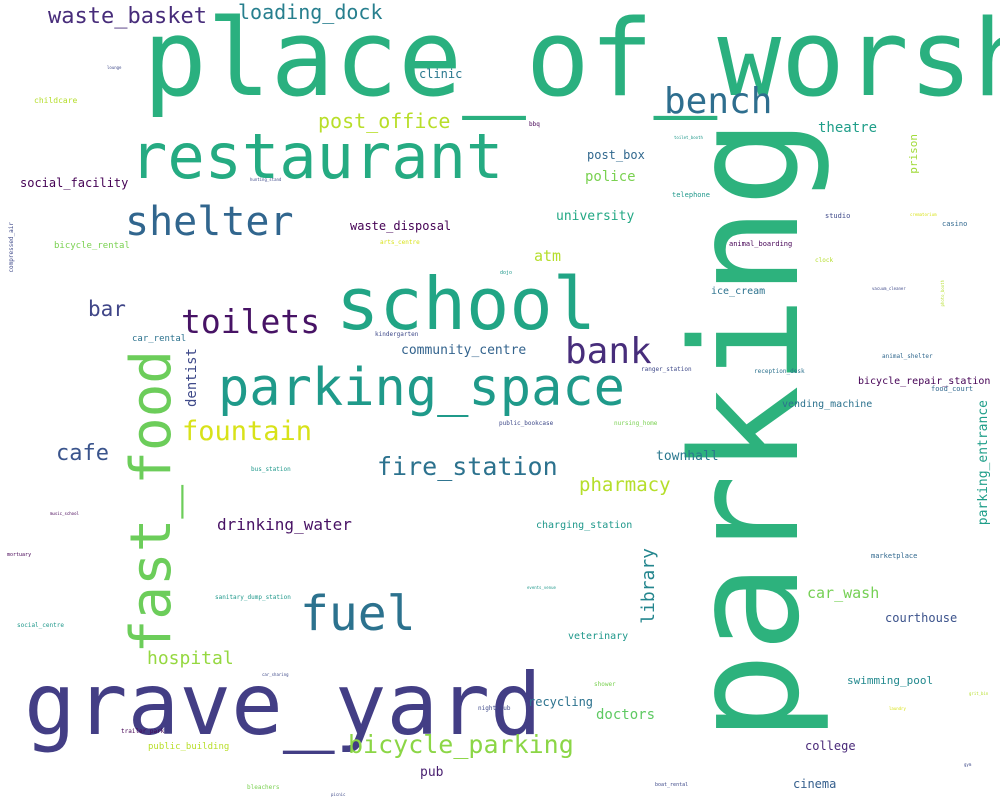  What do you see at coordinates (401, 226) in the screenshot?
I see `word-waste-disposal: waste_disposal` at bounding box center [401, 226].